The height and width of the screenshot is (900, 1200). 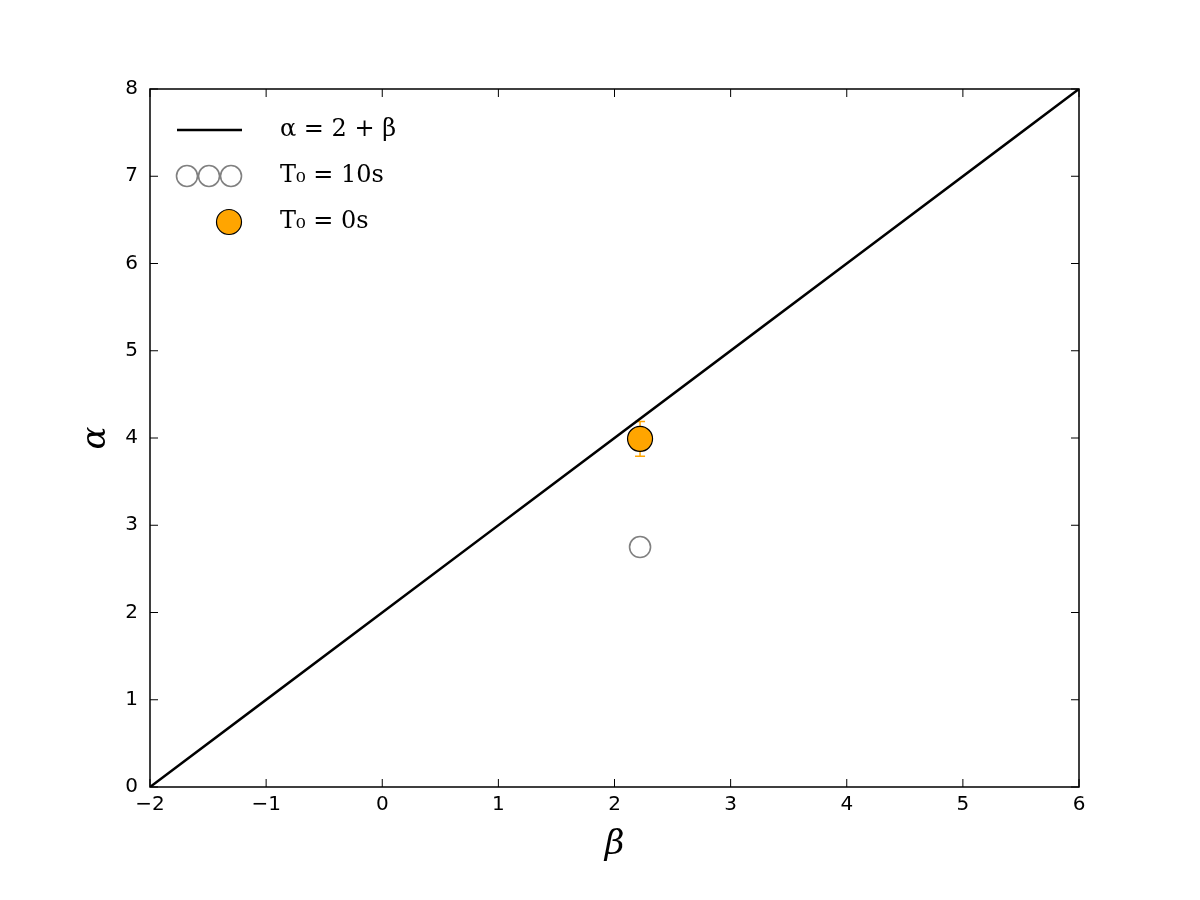 I want to click on x-tick-label: −2, so click(x=150, y=803).